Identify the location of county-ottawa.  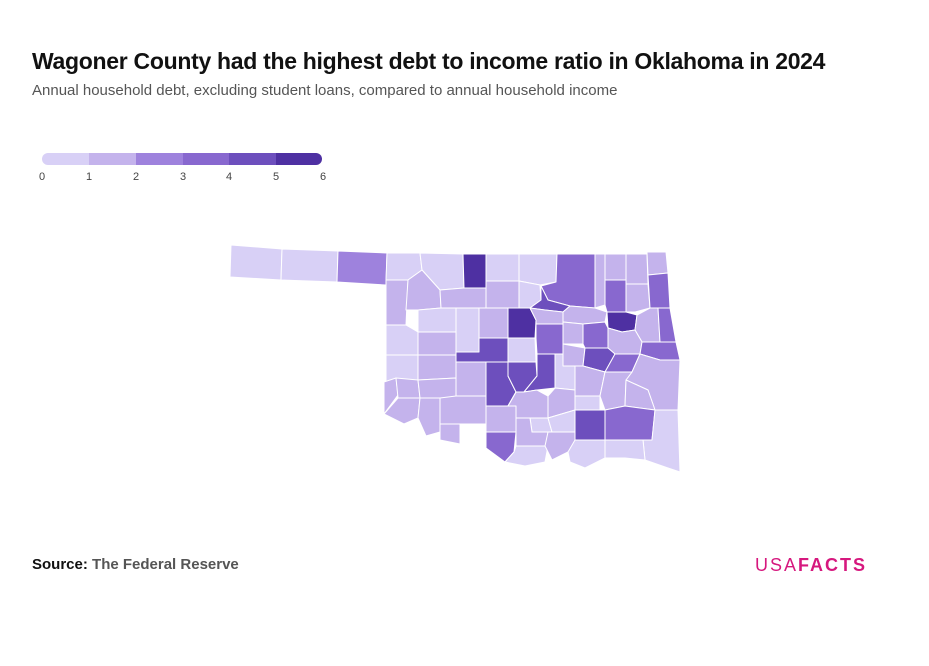
(657, 263).